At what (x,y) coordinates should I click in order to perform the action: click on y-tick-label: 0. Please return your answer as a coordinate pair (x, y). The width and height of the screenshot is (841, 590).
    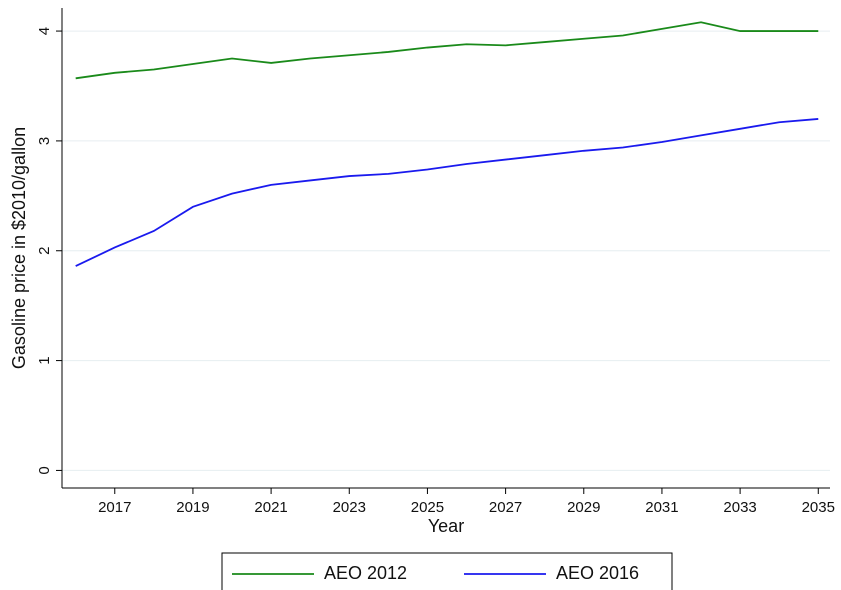
    Looking at the image, I should click on (44, 470).